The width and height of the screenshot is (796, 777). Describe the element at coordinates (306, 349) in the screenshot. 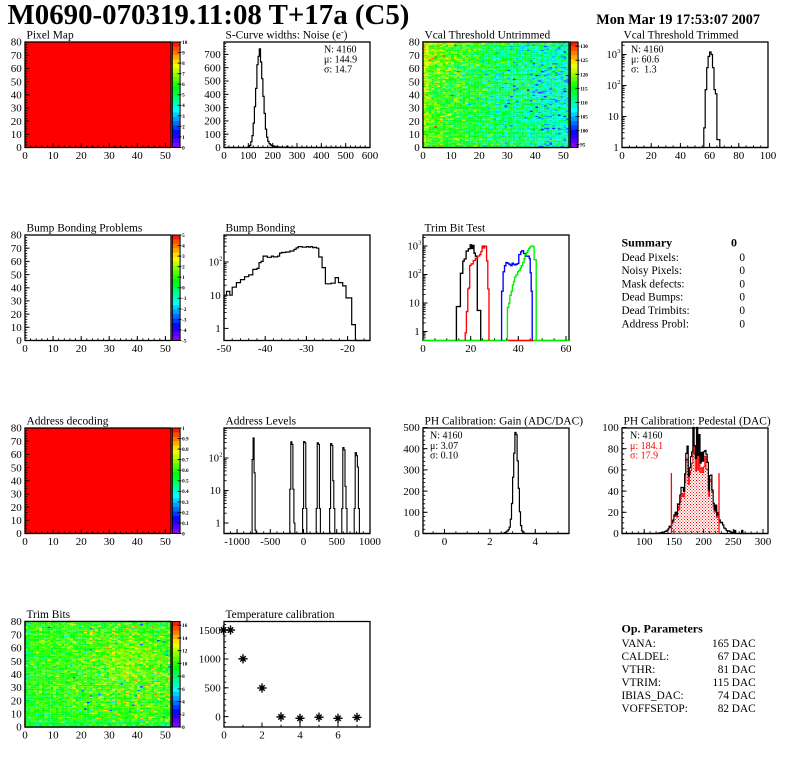

I see `svg-text: -30` at that location.